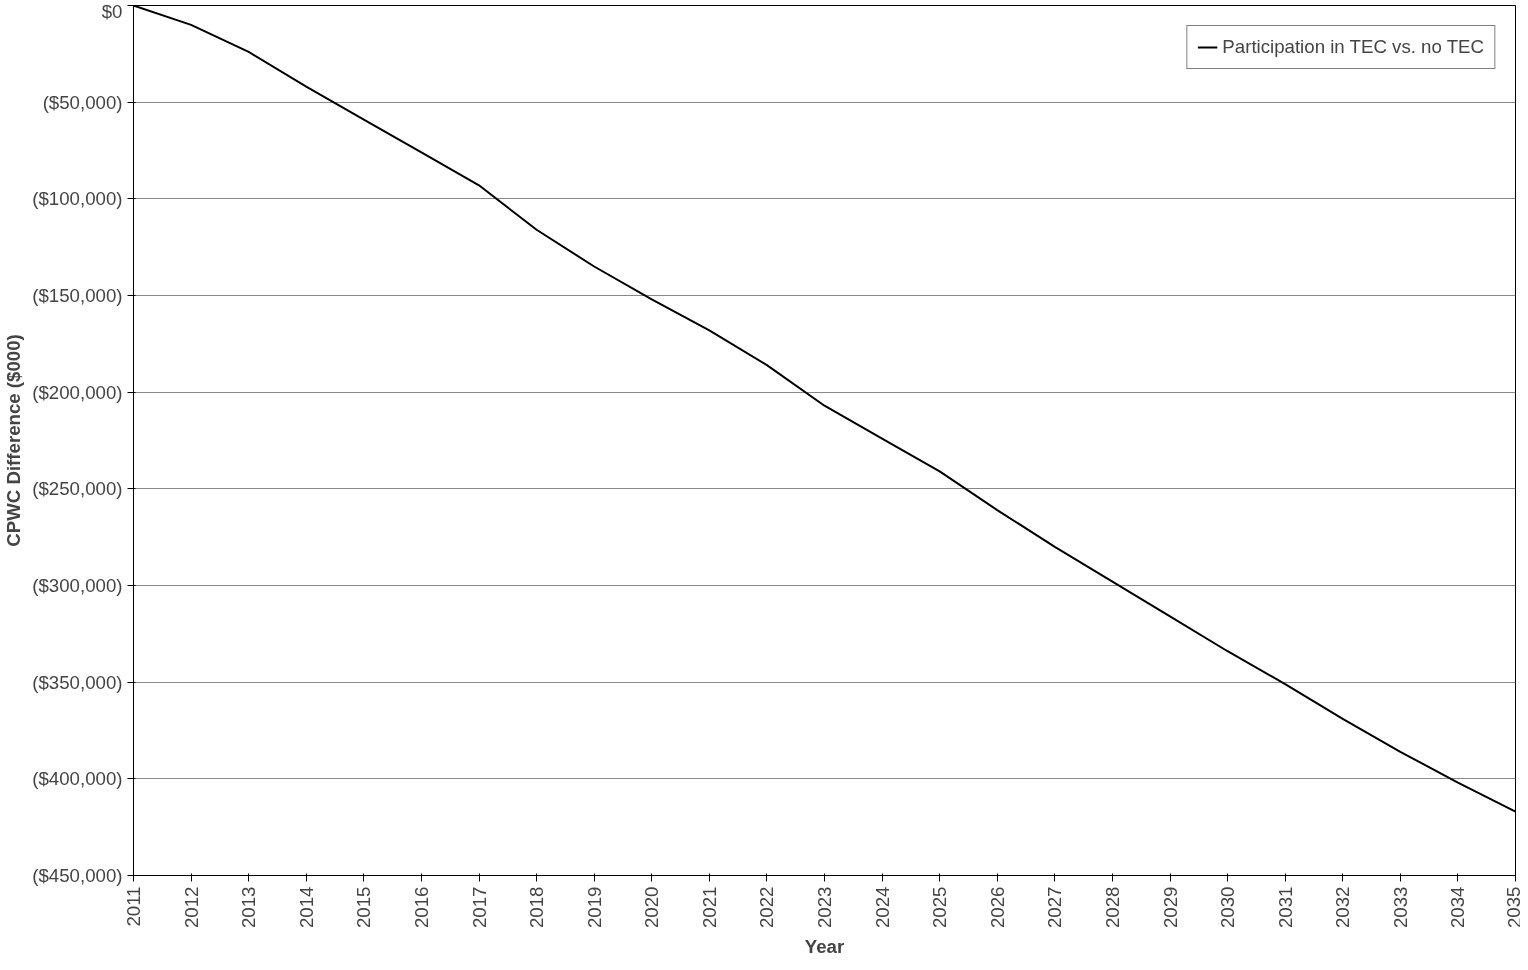 The image size is (1528, 970). I want to click on x-tick-label: 2011, so click(133, 906).